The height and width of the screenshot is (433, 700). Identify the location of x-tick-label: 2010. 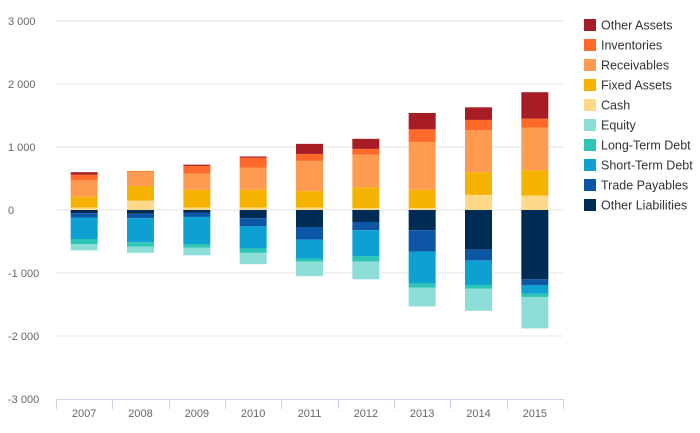
(253, 414).